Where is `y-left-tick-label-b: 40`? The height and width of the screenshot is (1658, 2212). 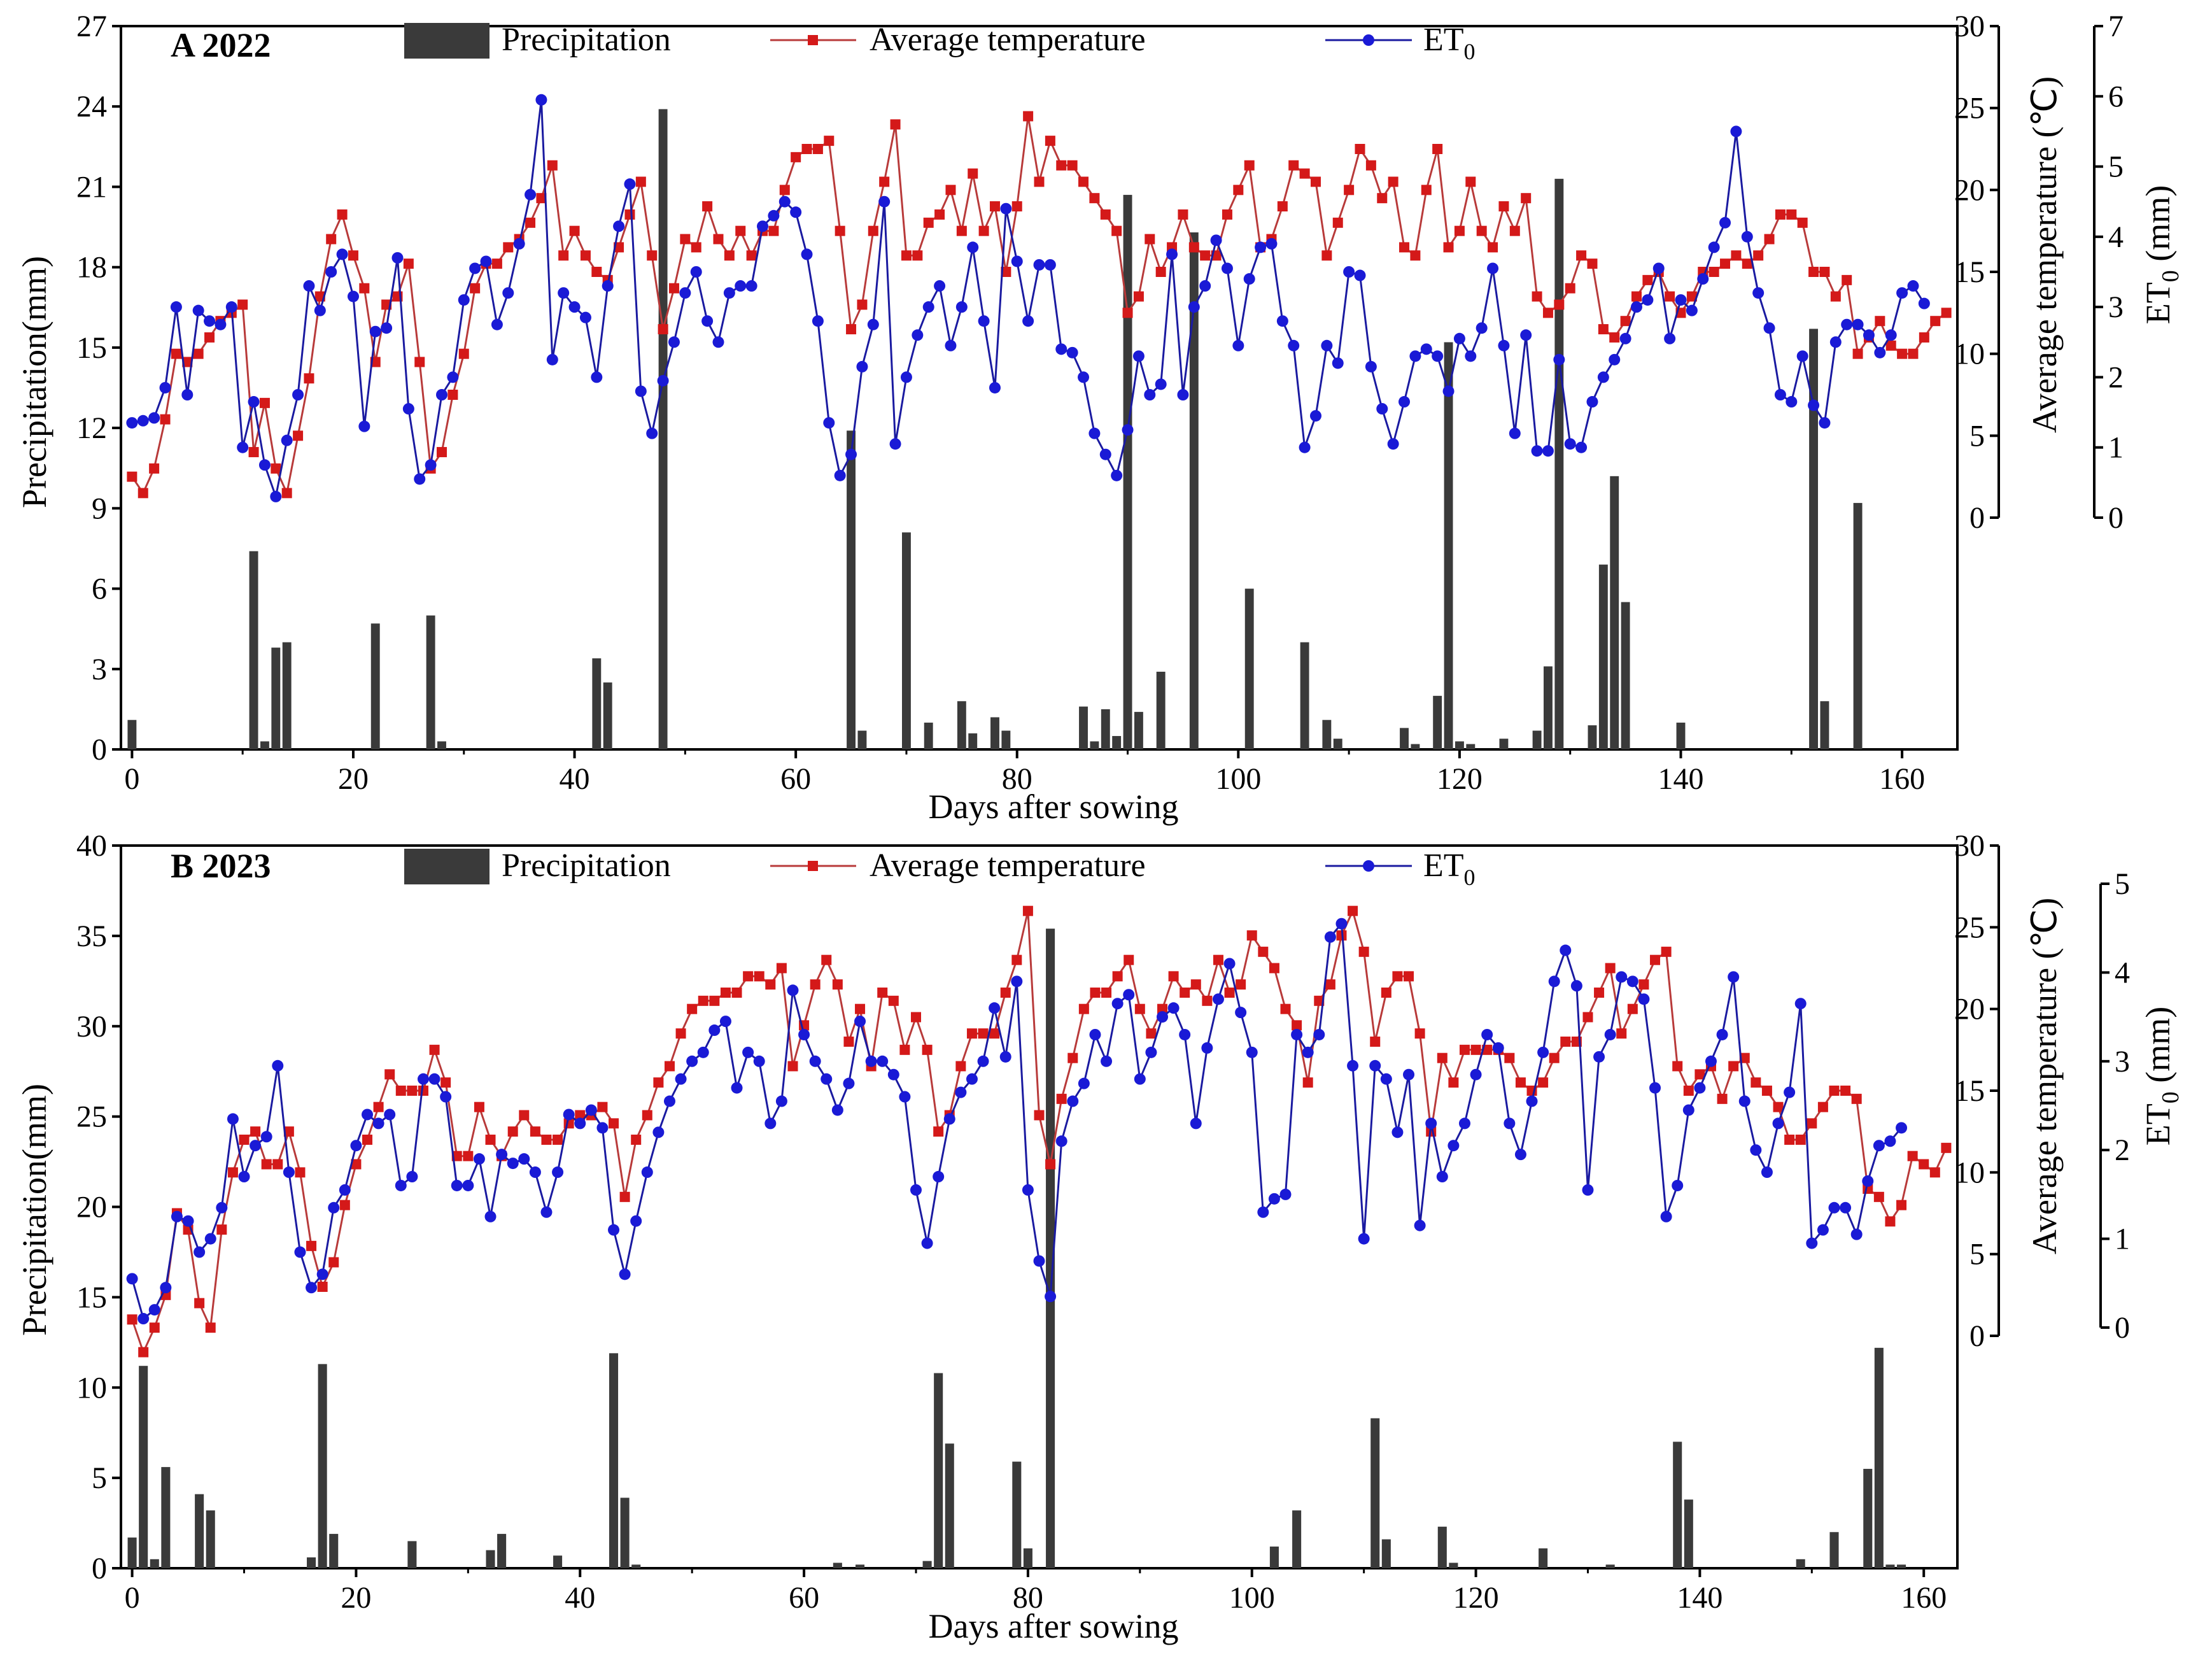
y-left-tick-label-b: 40 is located at coordinates (91, 846).